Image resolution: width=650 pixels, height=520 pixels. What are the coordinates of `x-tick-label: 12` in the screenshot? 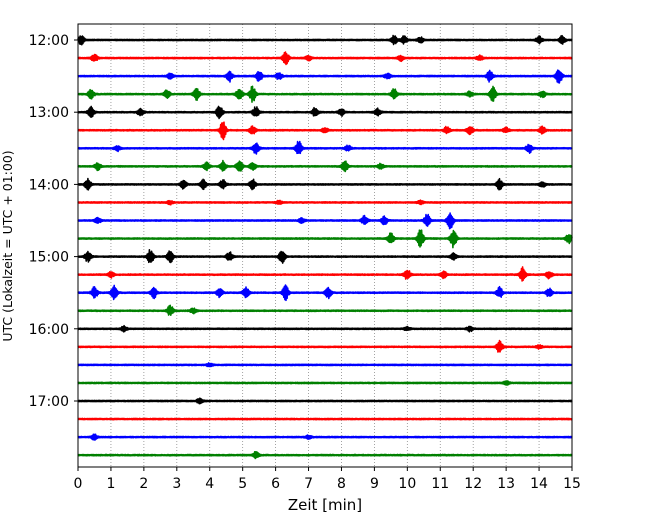 It's located at (473, 484).